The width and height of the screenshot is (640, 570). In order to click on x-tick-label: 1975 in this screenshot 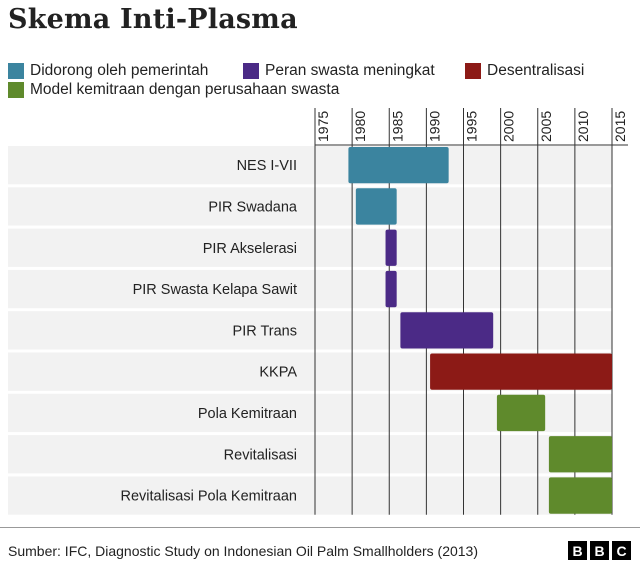, I will do `click(323, 126)`.